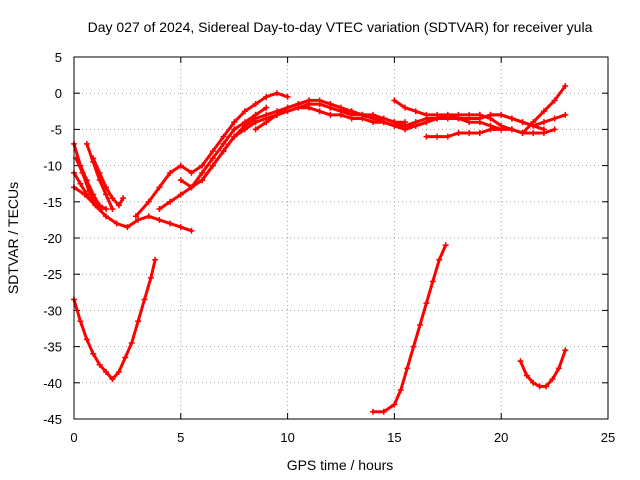 Image resolution: width=640 pixels, height=480 pixels. Describe the element at coordinates (52, 166) in the screenshot. I see `y-tick-label: -10` at that location.